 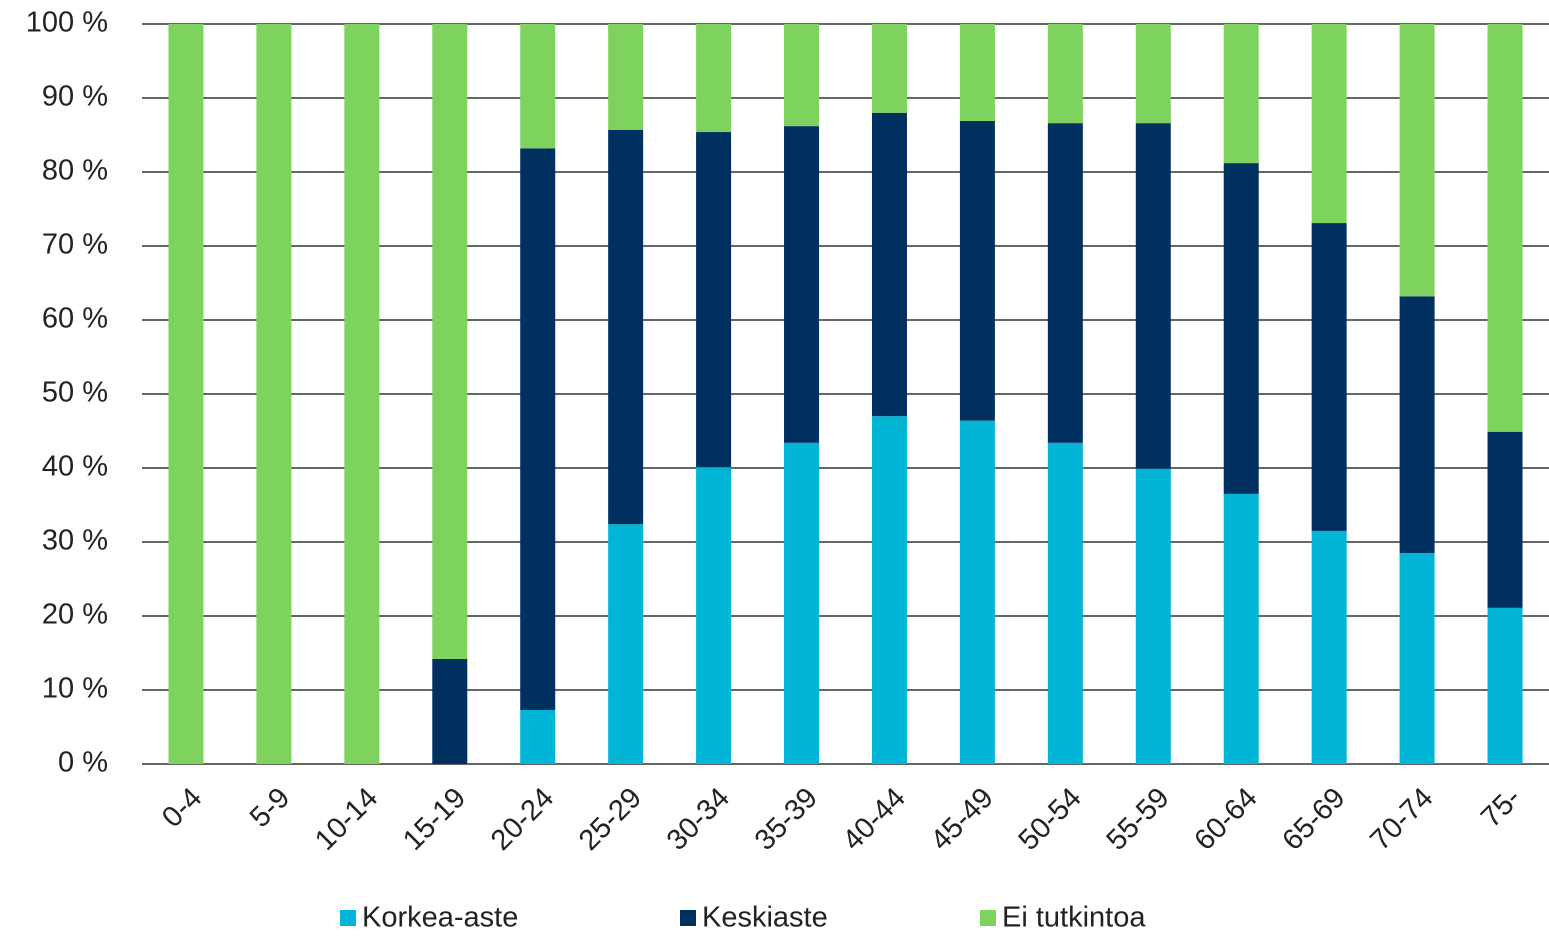 What do you see at coordinates (522, 819) in the screenshot?
I see `x-tick-label: 20-24` at bounding box center [522, 819].